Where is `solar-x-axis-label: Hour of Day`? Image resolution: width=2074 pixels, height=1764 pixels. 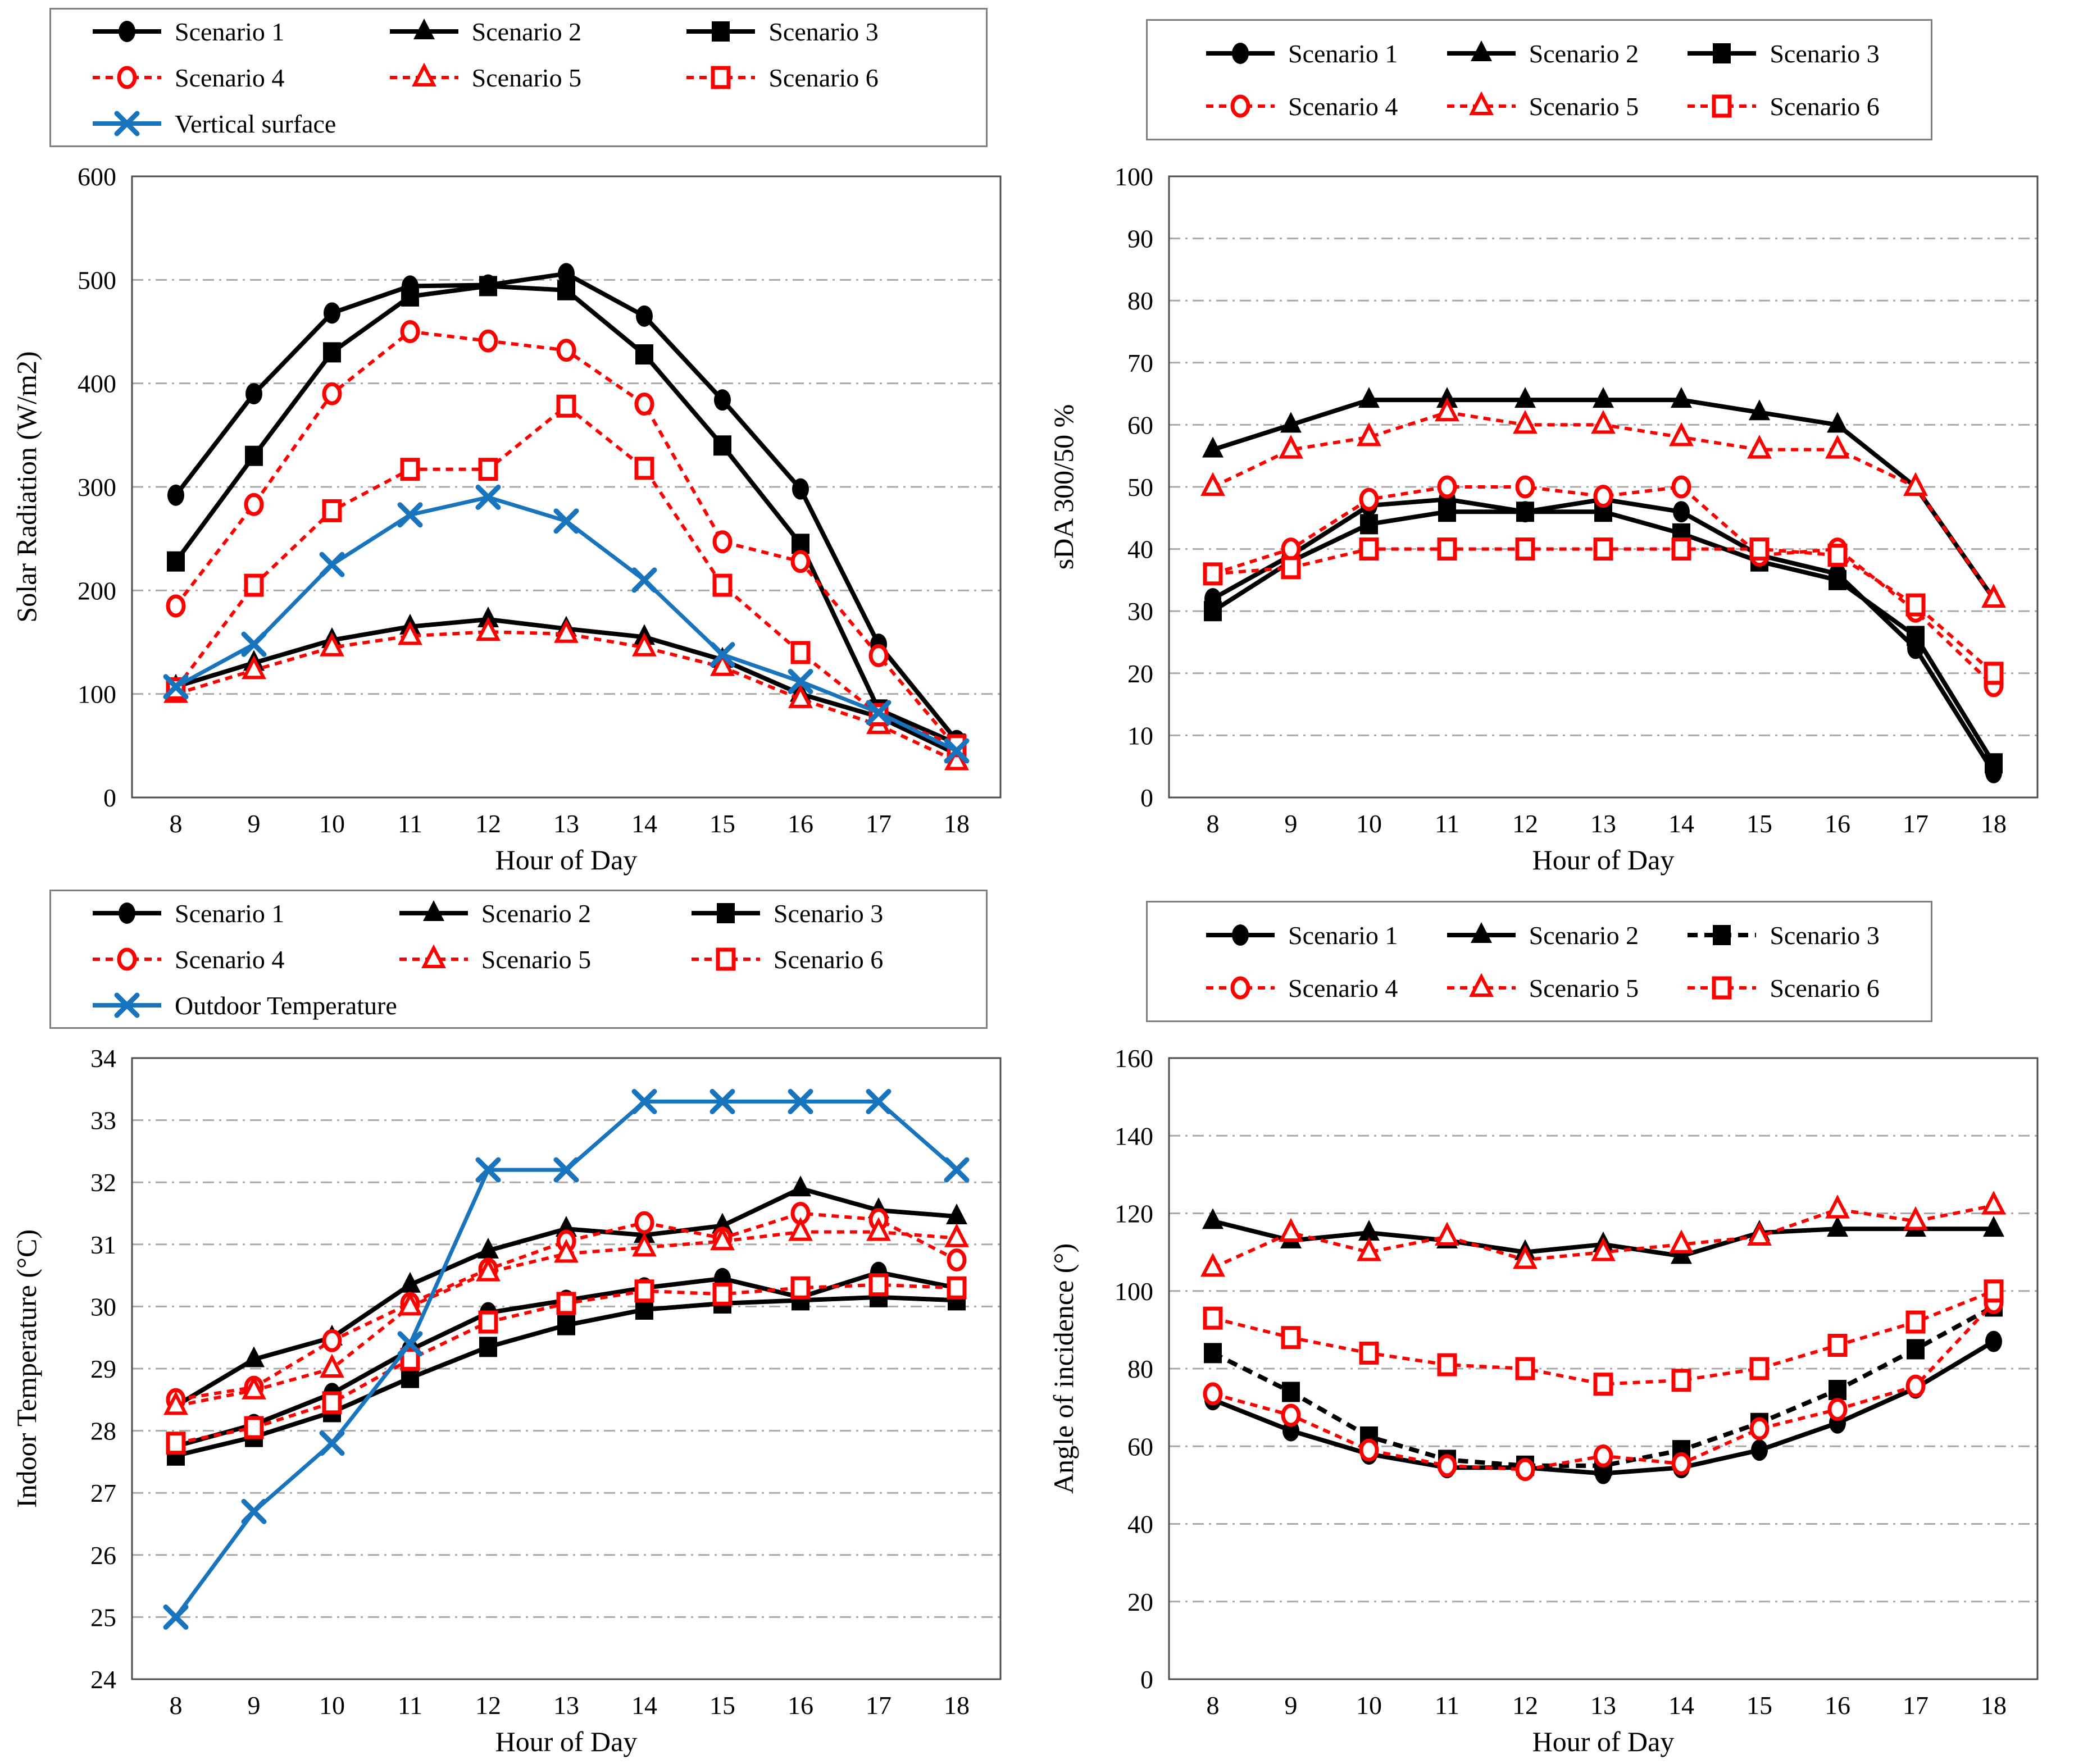
solar-x-axis-label: Hour of Day is located at coordinates (566, 860).